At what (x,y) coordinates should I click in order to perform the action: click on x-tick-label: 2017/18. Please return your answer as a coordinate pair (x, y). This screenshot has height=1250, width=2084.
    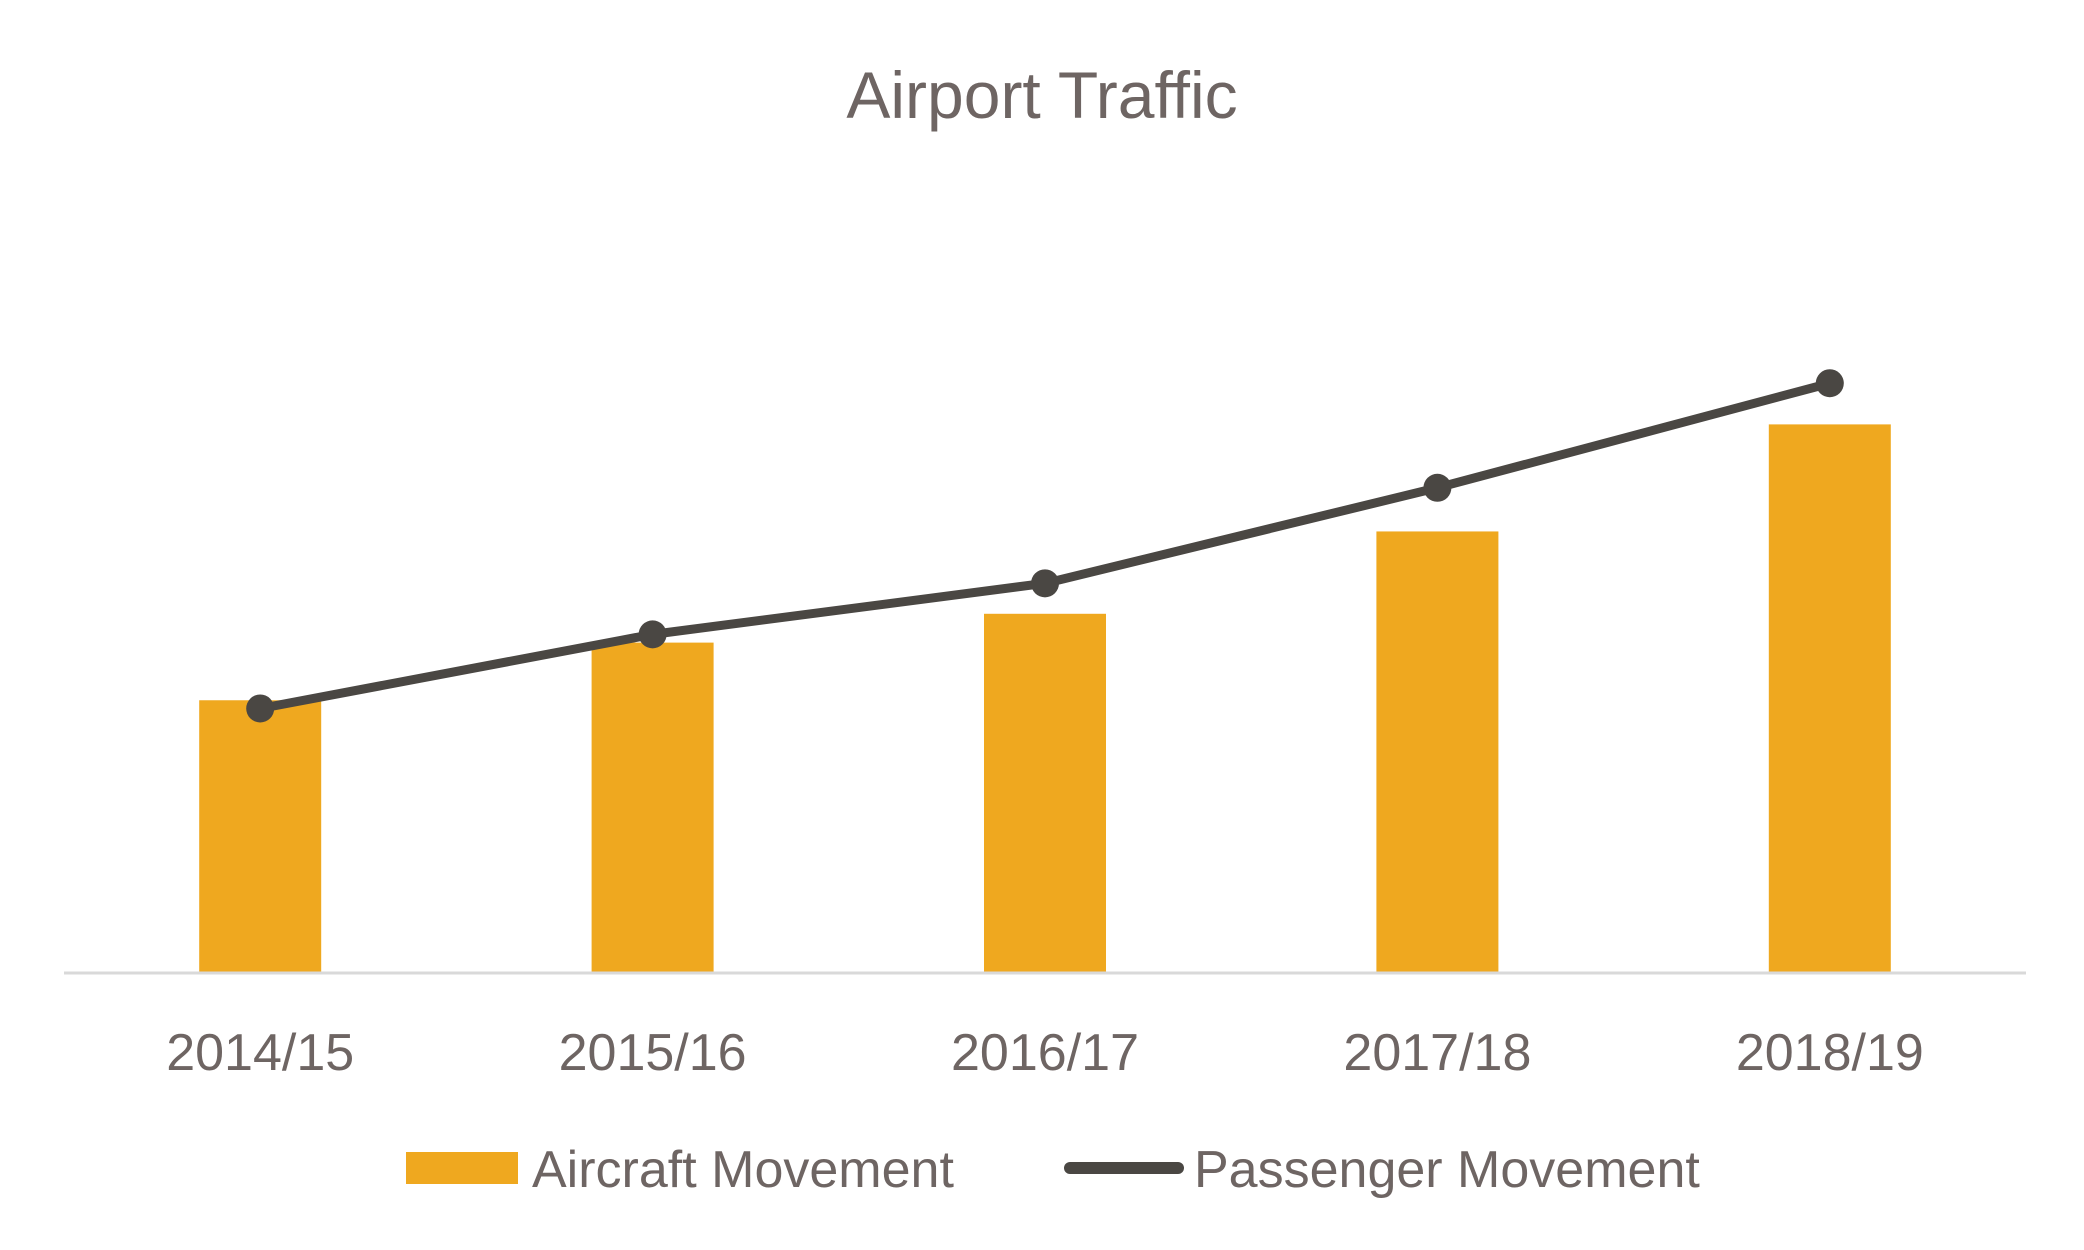
    Looking at the image, I should click on (1437, 1053).